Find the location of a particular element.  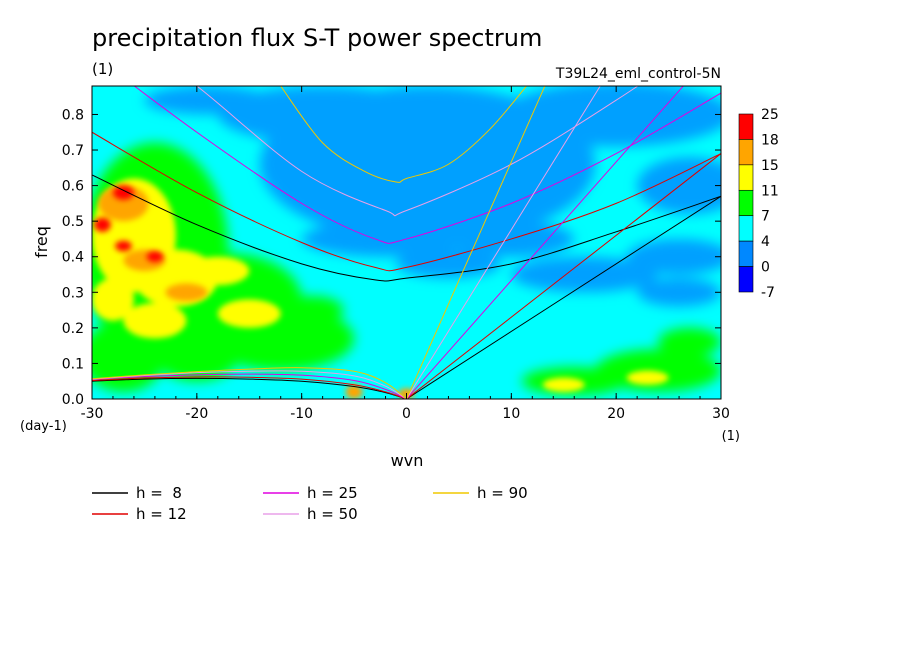

legend-item: h = 12 is located at coordinates (139, 514).